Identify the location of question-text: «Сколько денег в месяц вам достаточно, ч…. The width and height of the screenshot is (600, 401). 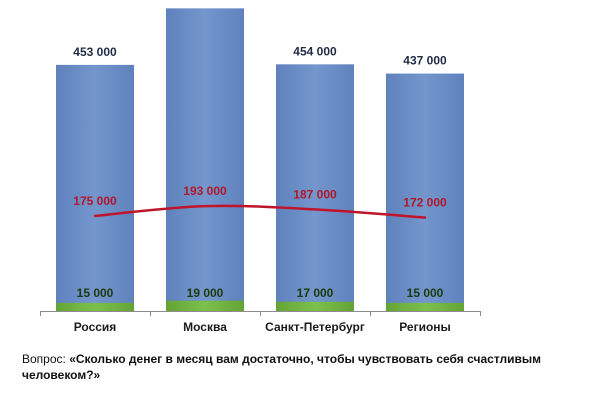
(282, 367).